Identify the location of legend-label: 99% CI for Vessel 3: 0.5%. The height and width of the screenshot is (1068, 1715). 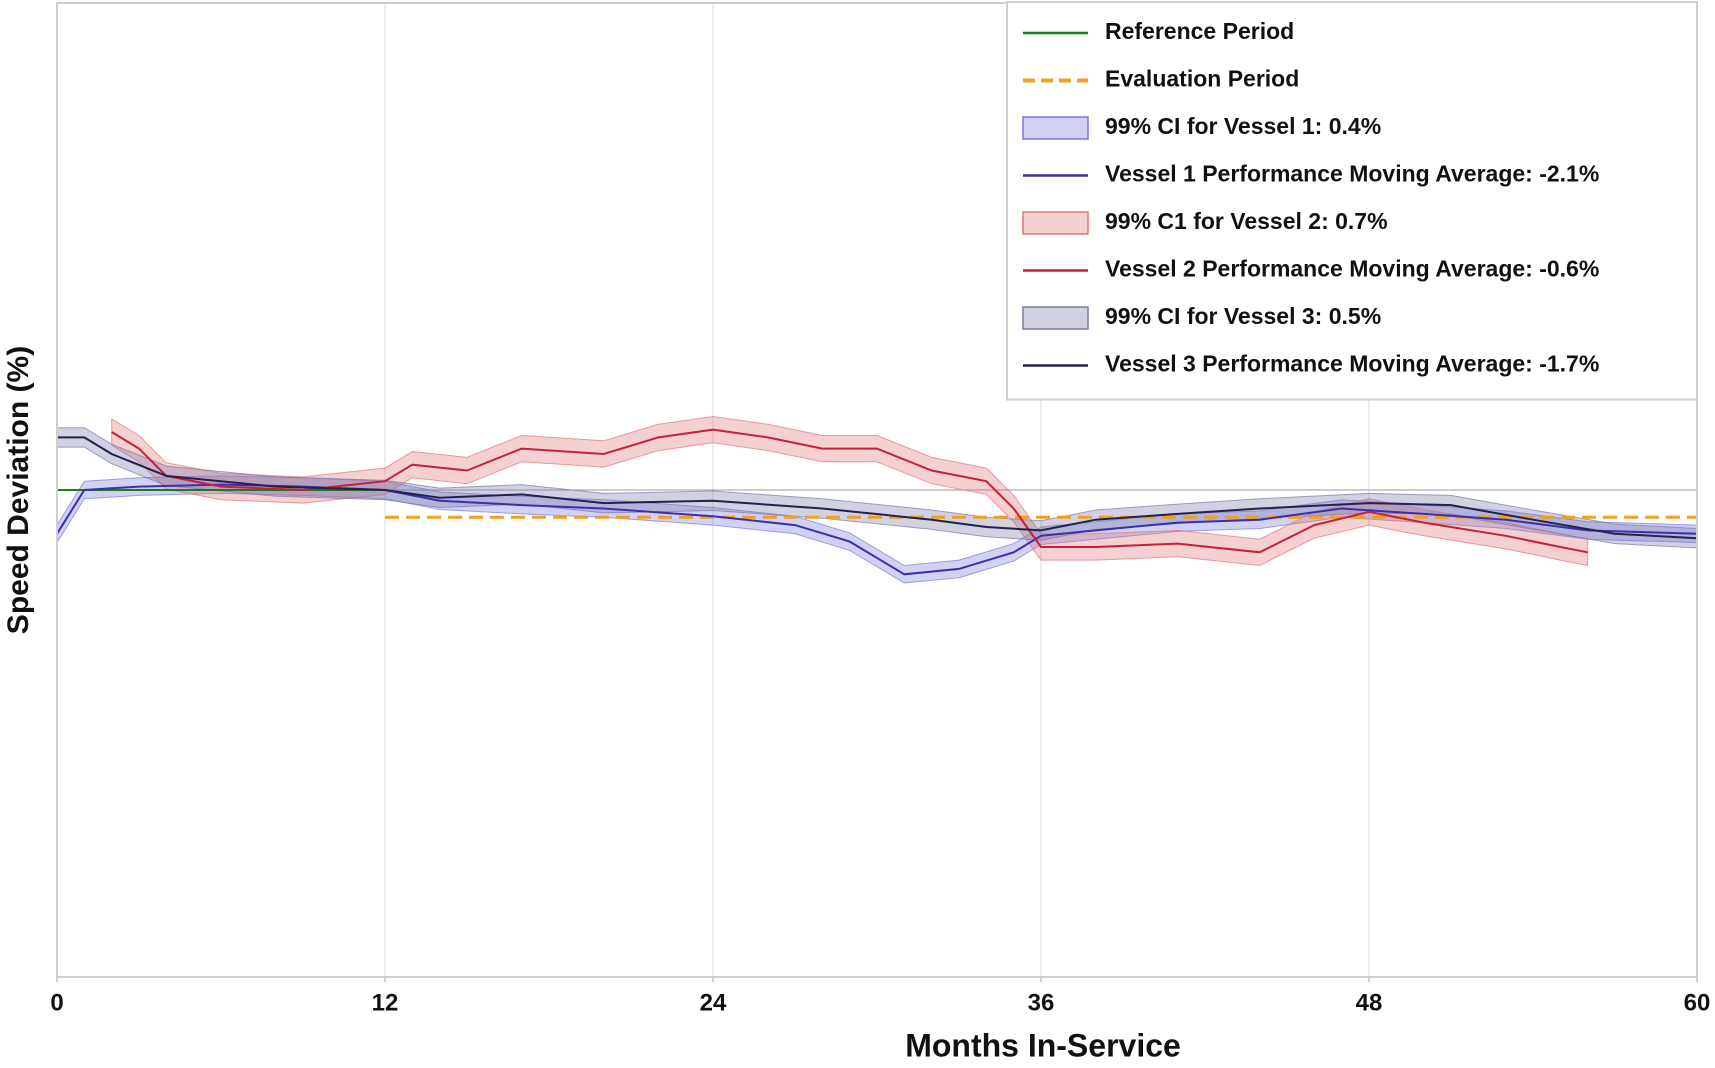
(1243, 316).